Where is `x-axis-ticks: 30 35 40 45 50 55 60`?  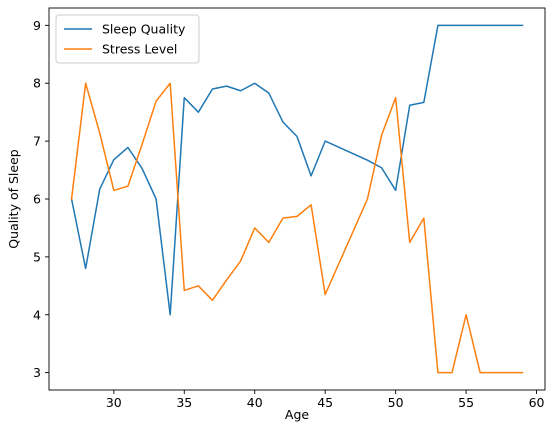
x-axis-ticks: 30 35 40 45 50 55 60 is located at coordinates (325, 400).